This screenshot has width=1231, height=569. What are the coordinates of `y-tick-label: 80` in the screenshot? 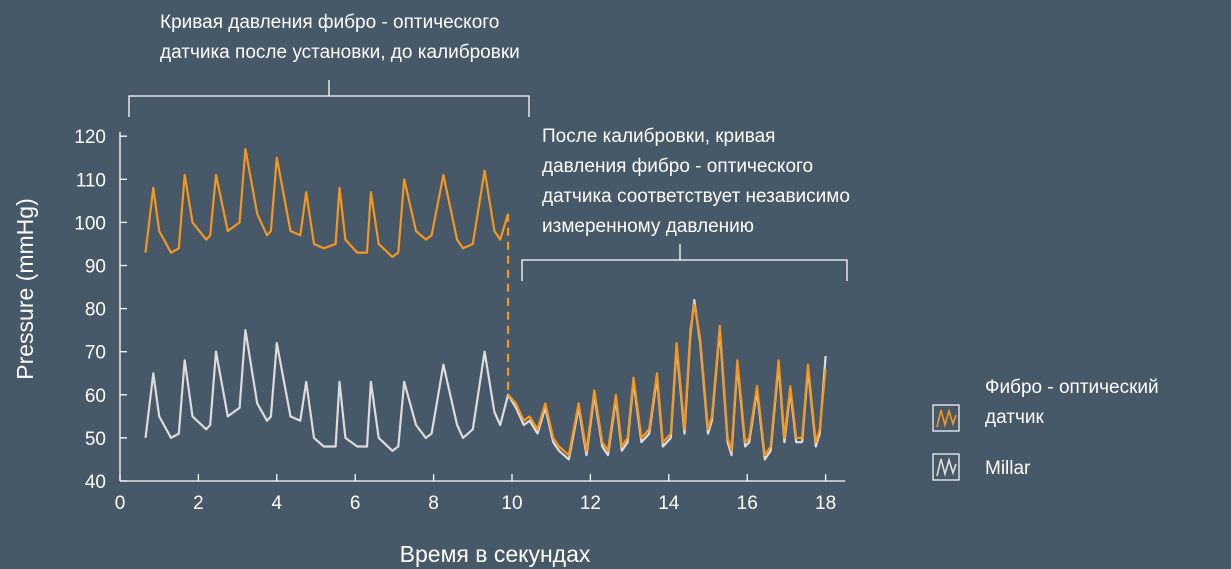 It's located at (95, 310).